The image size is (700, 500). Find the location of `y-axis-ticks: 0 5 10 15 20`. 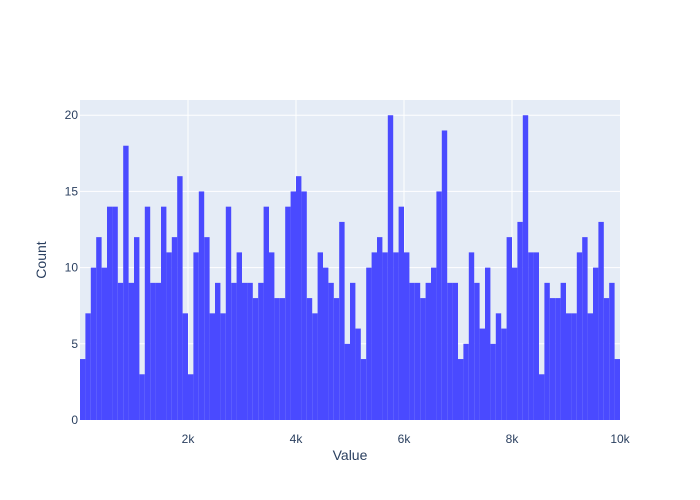

y-axis-ticks: 0 5 10 15 20 is located at coordinates (72, 267).